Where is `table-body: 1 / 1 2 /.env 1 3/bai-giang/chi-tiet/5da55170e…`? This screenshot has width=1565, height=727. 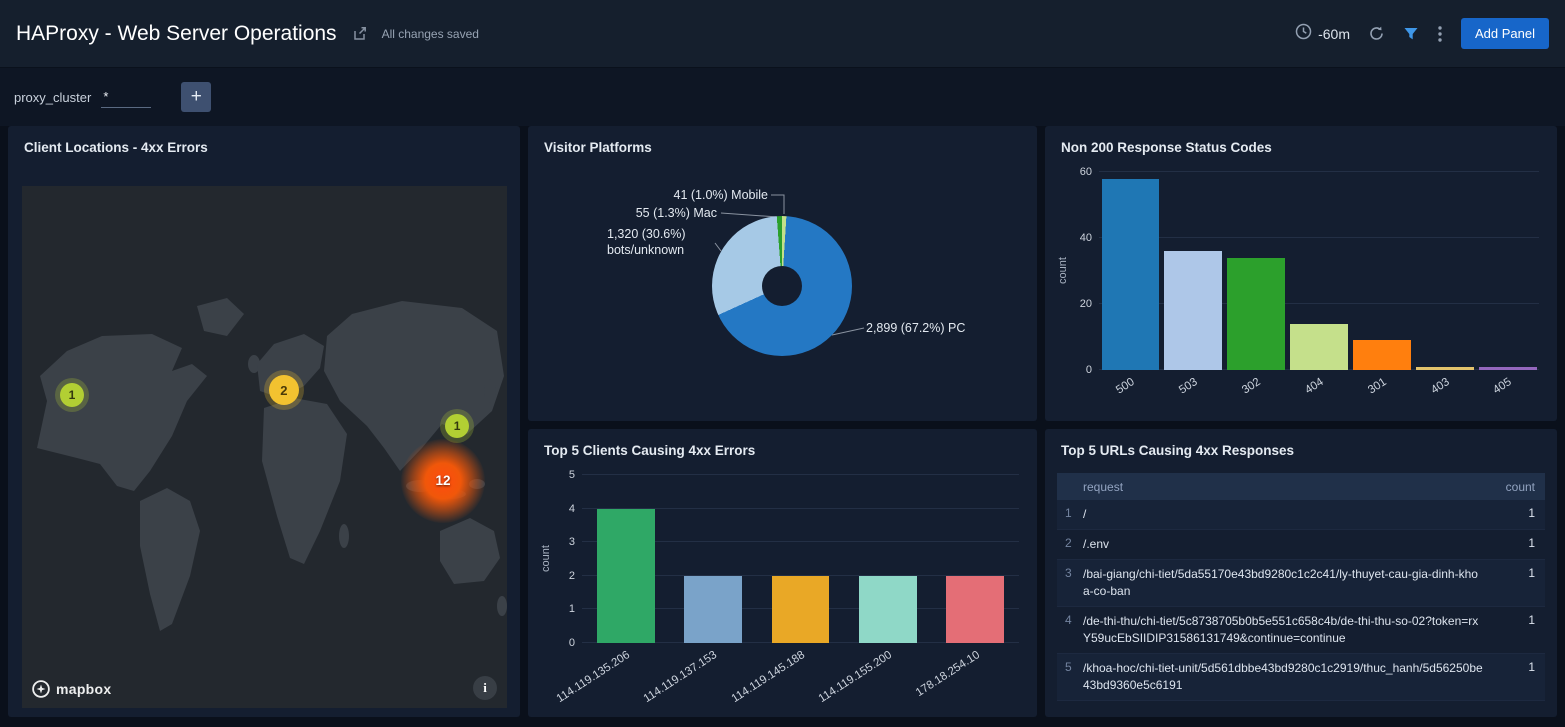 table-body: 1 / 1 2 /.env 1 3/bai-giang/chi-tiet/5da55170e… is located at coordinates (1301, 600).